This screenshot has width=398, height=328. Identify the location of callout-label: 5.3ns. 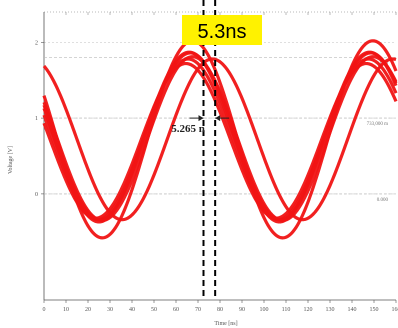
(222, 32).